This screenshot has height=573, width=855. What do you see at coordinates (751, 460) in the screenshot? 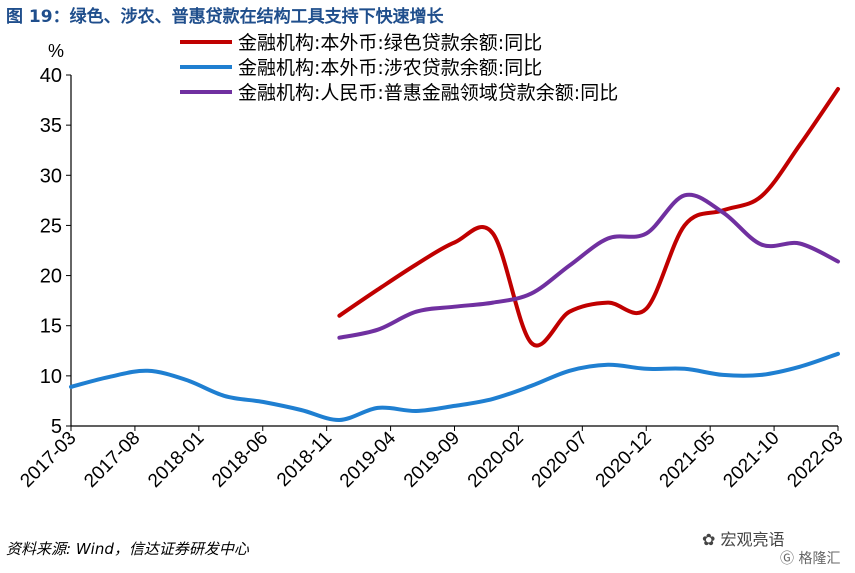
I see `x-tick-label: 2021-10` at bounding box center [751, 460].